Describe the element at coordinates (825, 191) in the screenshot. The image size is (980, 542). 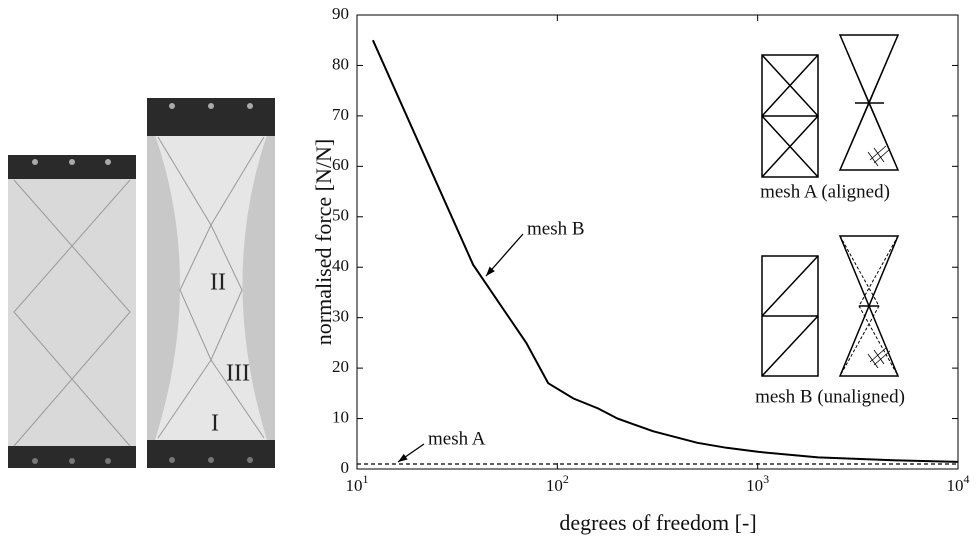
I see `inset-label: mesh A (aligned)` at that location.